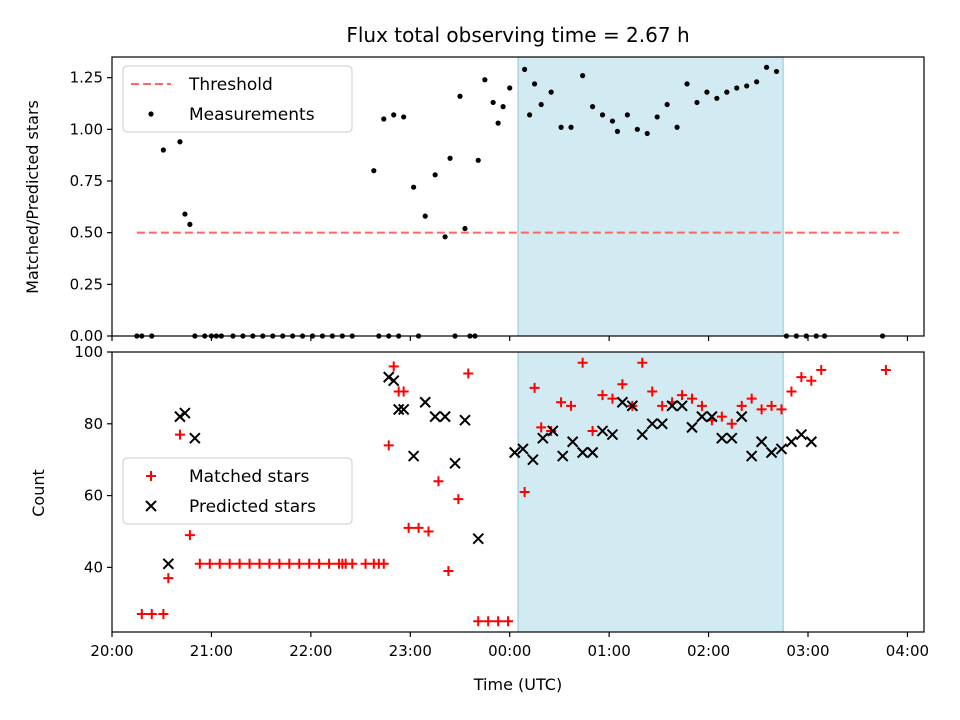 The image size is (960, 720). Describe the element at coordinates (93, 424) in the screenshot. I see `y-tick-label: 80` at that location.